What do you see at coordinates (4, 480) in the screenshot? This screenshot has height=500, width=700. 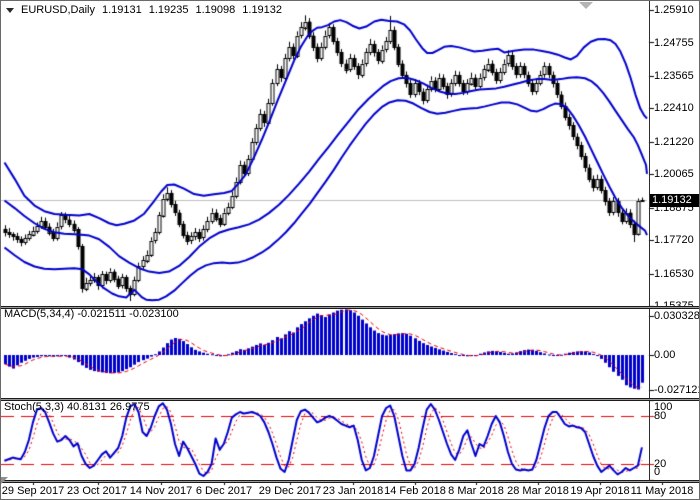 I see `corner-marker-icon` at bounding box center [4, 480].